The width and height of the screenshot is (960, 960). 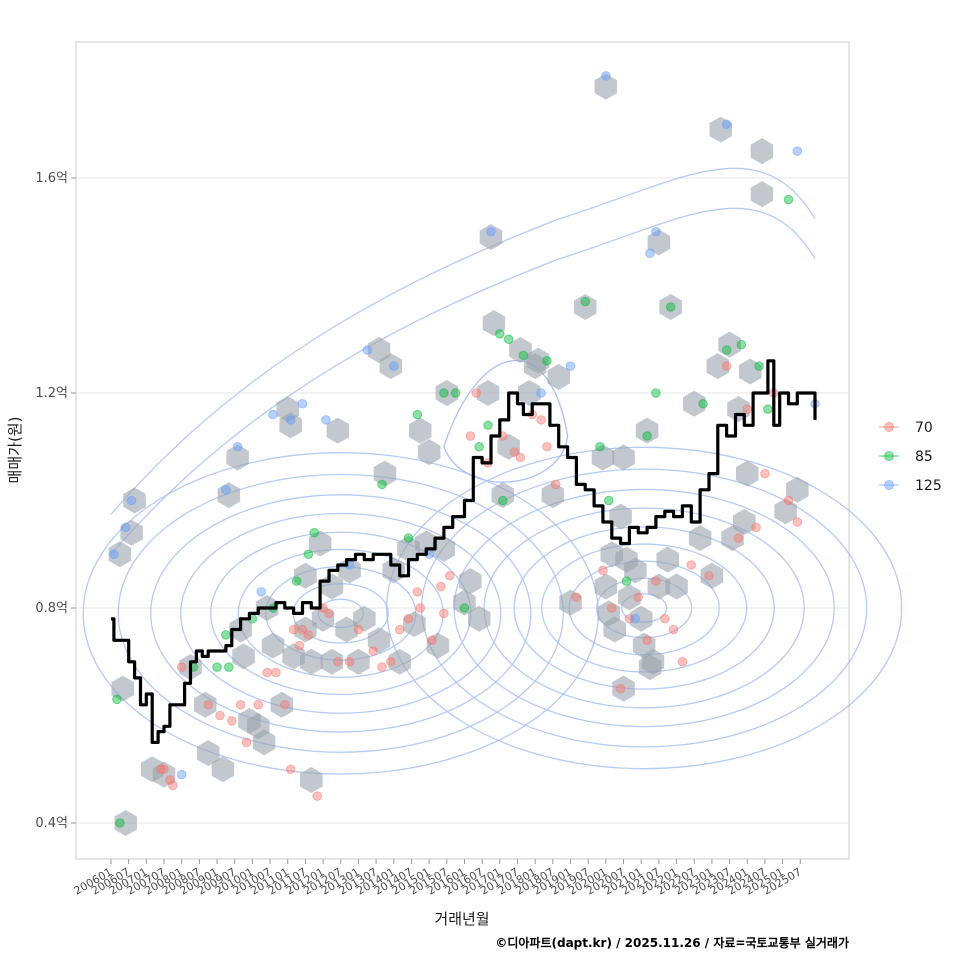 I want to click on legend-label: 85, so click(x=924, y=457).